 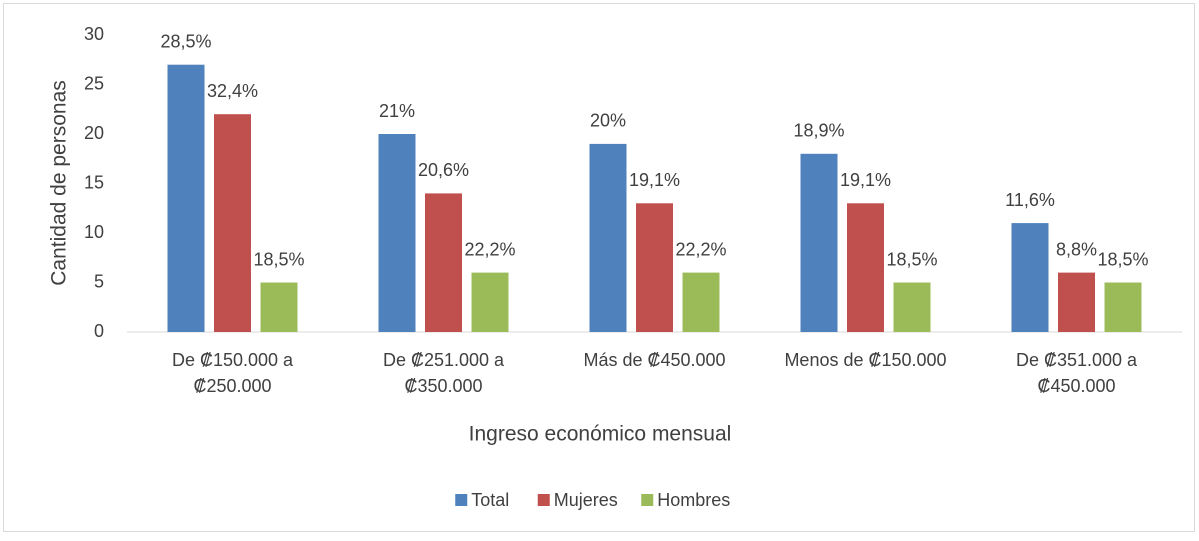 I want to click on legend-label: Mujeres, so click(x=586, y=500).